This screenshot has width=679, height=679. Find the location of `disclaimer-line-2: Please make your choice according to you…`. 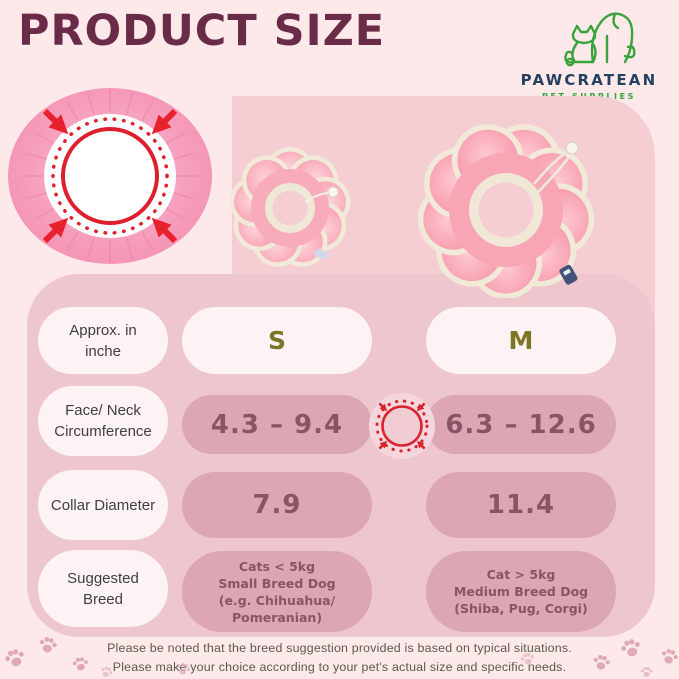

disclaimer-line-2: Please make your choice according to you… is located at coordinates (339, 667).